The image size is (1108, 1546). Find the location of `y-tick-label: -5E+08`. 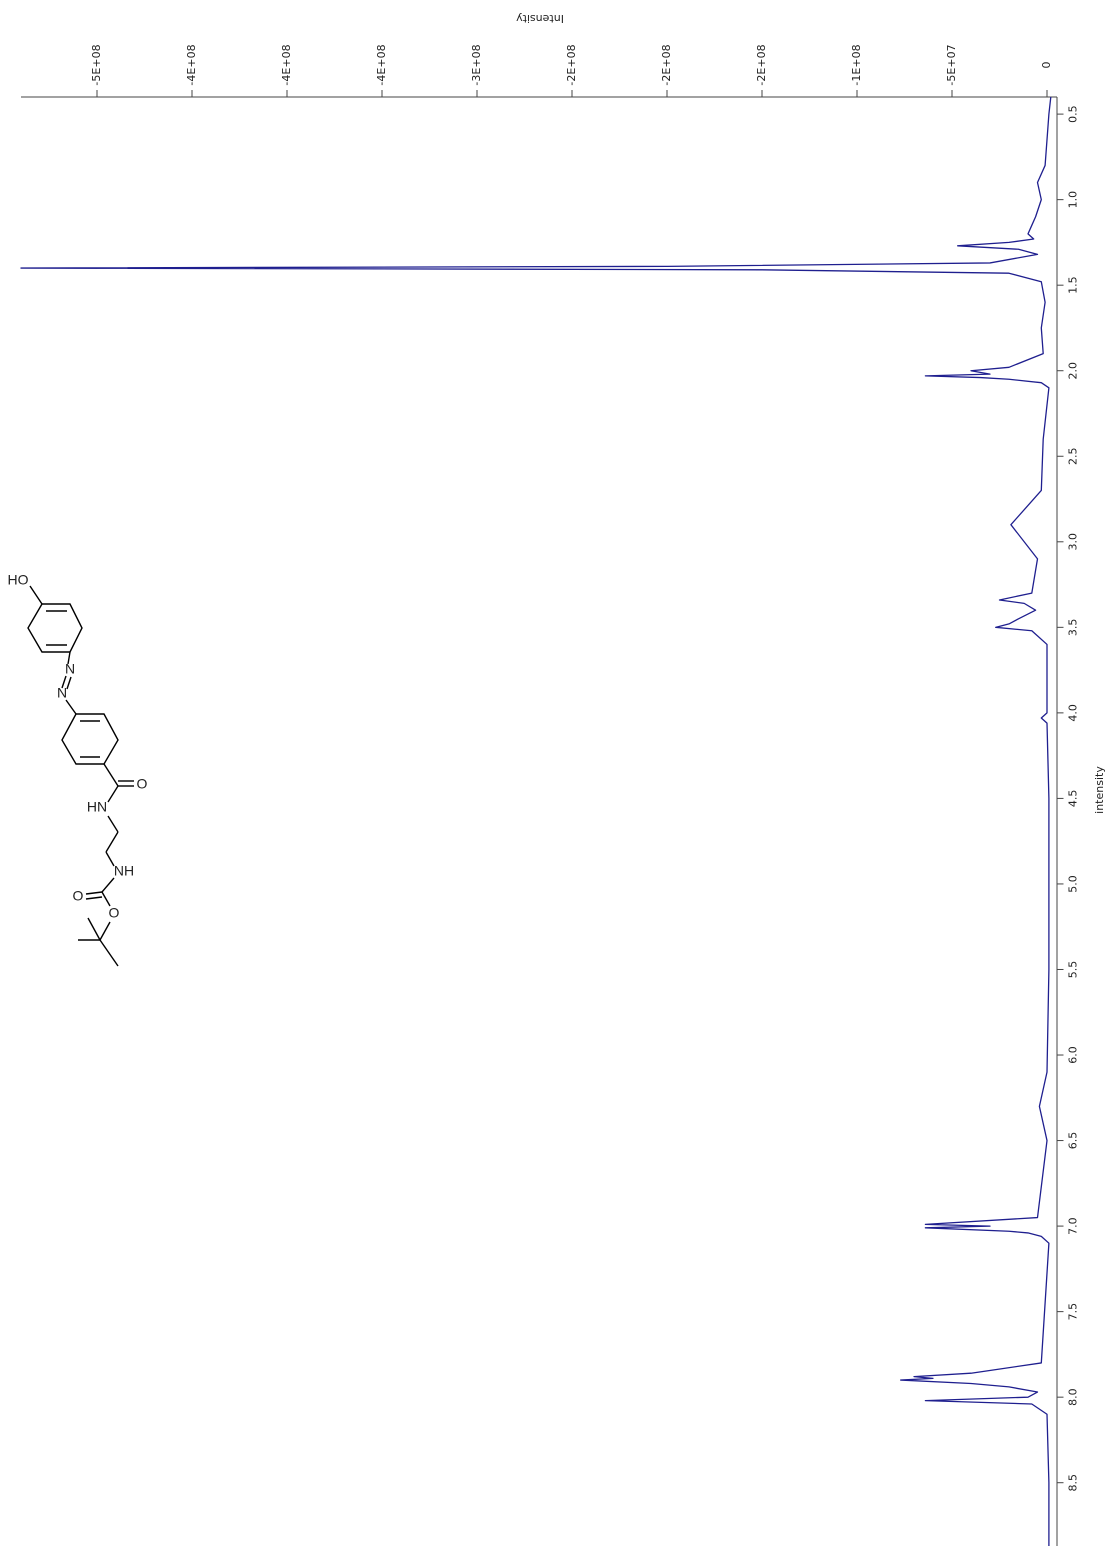

y-tick-label: -5E+08 is located at coordinates (96, 64).